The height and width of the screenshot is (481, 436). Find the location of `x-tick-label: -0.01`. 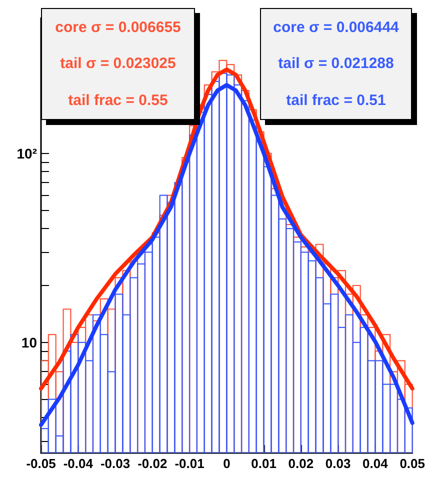

x-tick-label: -0.01 is located at coordinates (189, 463).